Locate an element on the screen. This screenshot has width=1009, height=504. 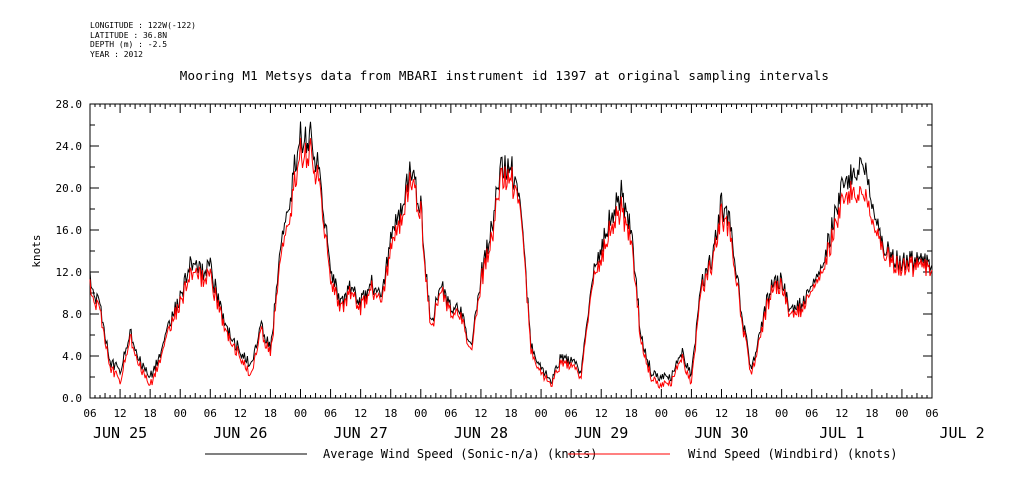
x-day-label: JUN 27 is located at coordinates (361, 433).